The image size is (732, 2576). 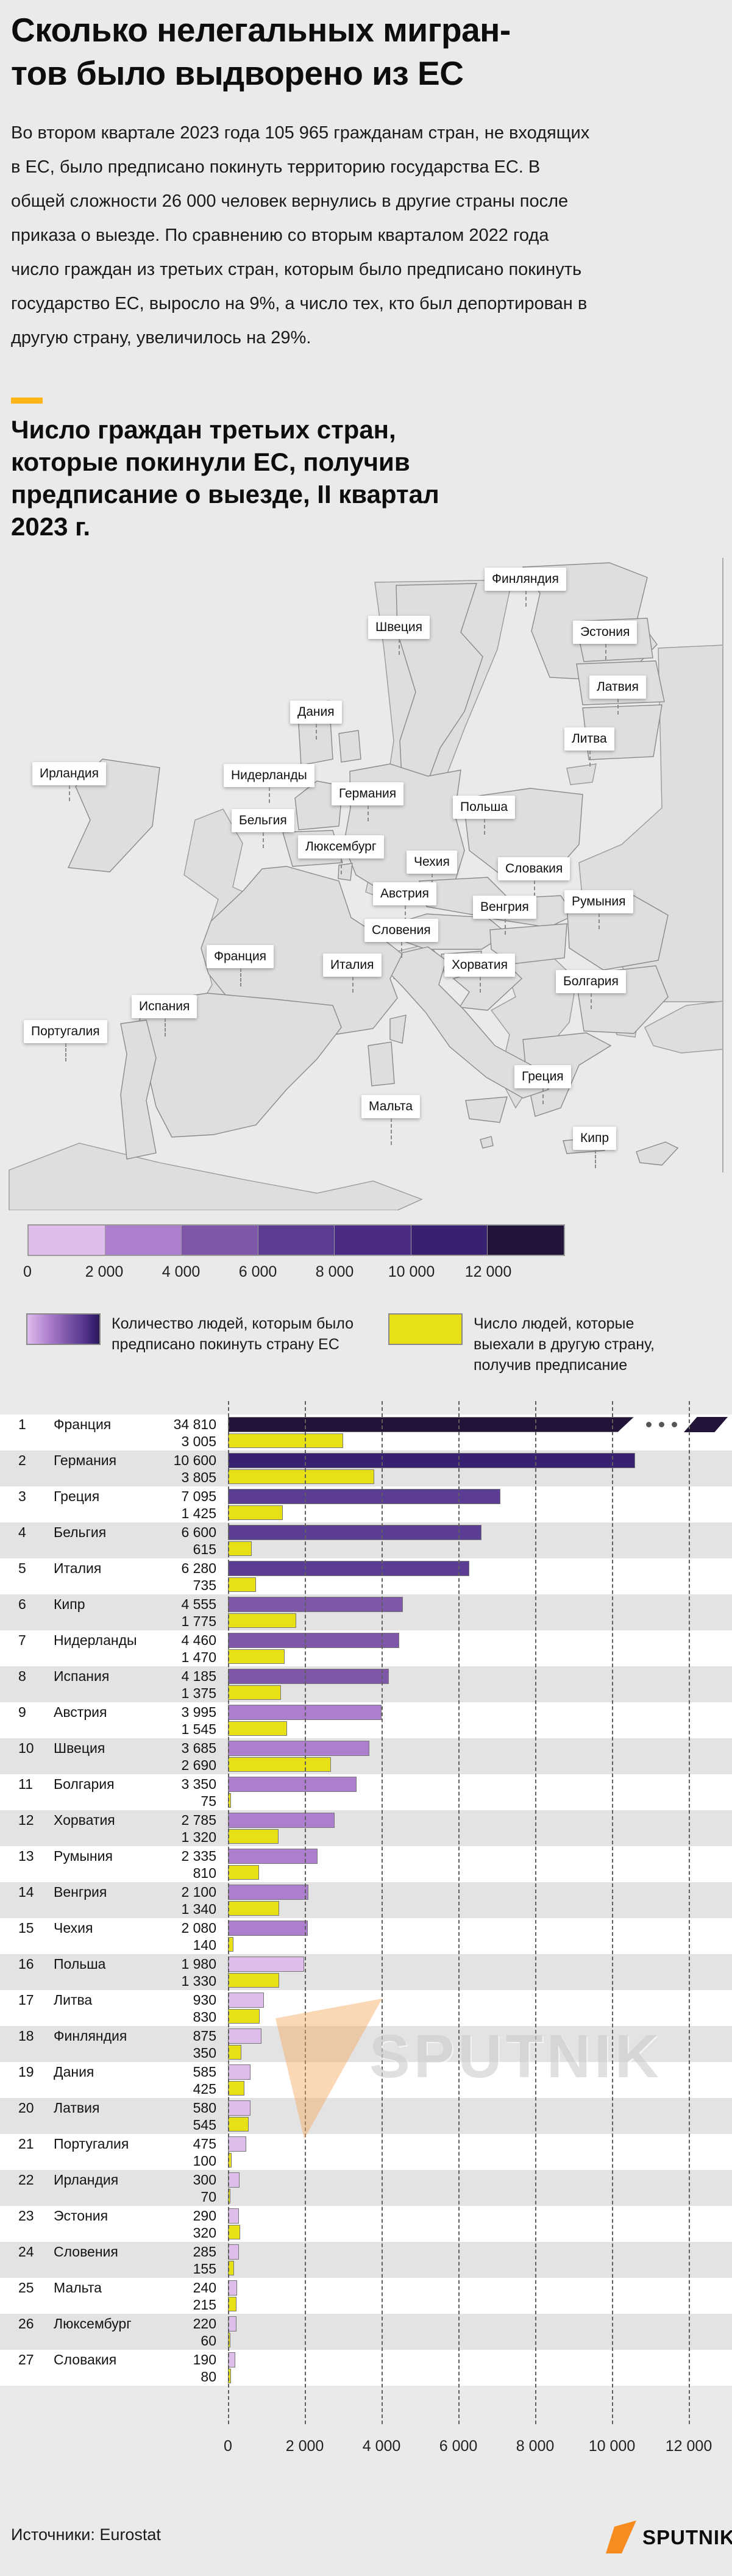 I want to click on sputnik-arrow-icon, so click(x=621, y=2537).